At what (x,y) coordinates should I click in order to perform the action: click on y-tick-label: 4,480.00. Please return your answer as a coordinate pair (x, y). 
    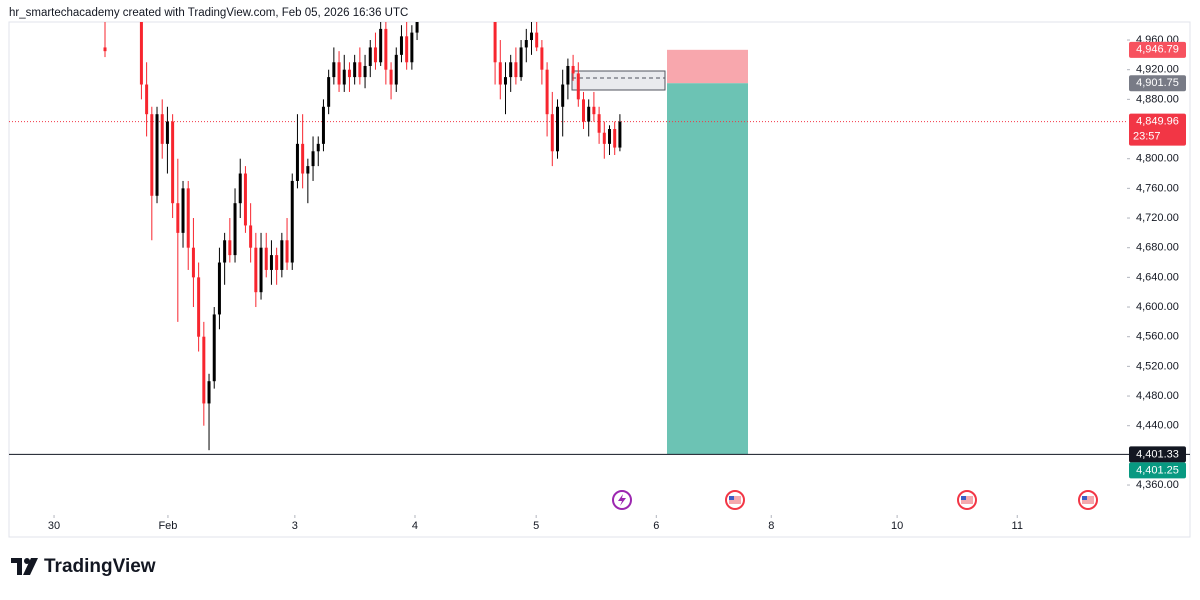
    Looking at the image, I should click on (1157, 396).